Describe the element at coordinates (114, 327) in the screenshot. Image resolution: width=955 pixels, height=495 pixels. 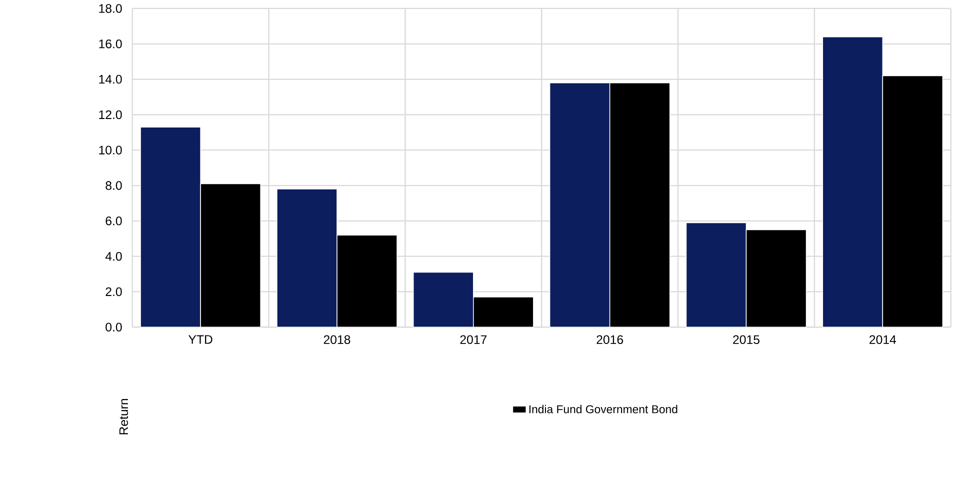
I see `y-tick-label: 0.0` at that location.